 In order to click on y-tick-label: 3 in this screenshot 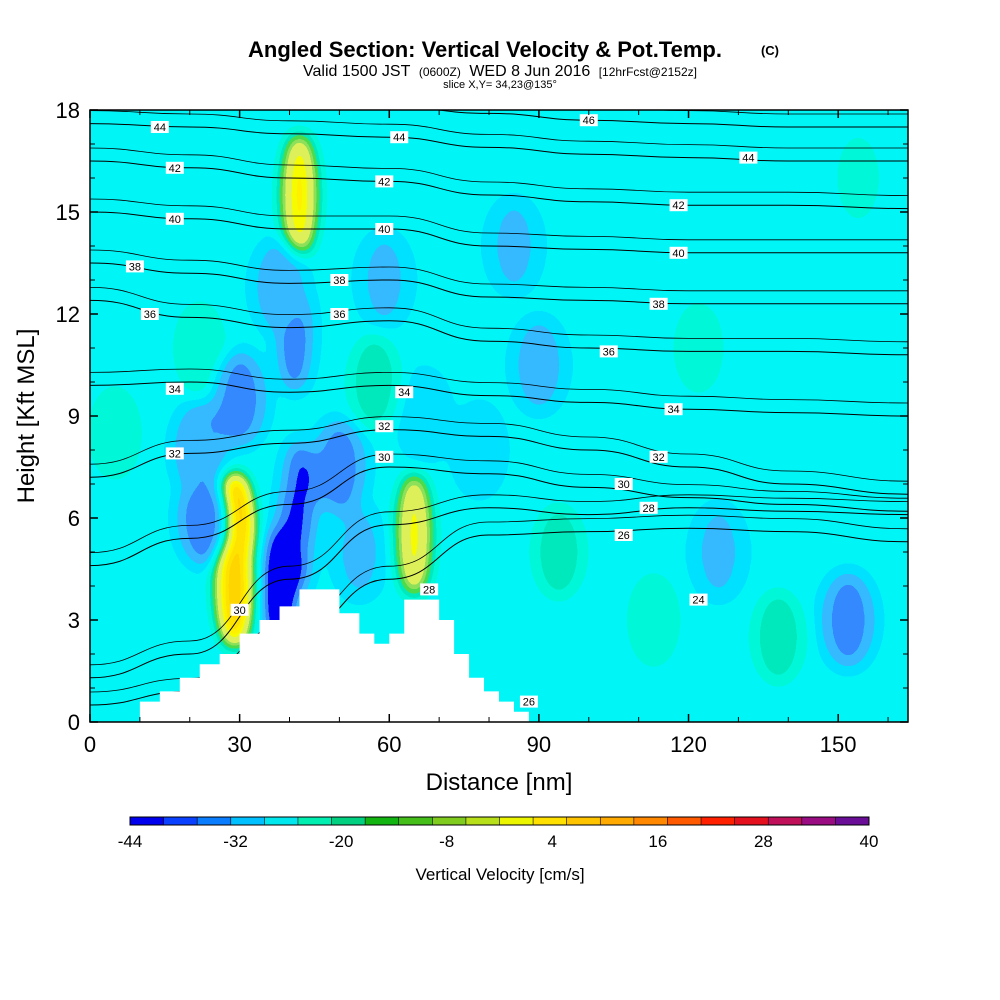, I will do `click(74, 620)`.